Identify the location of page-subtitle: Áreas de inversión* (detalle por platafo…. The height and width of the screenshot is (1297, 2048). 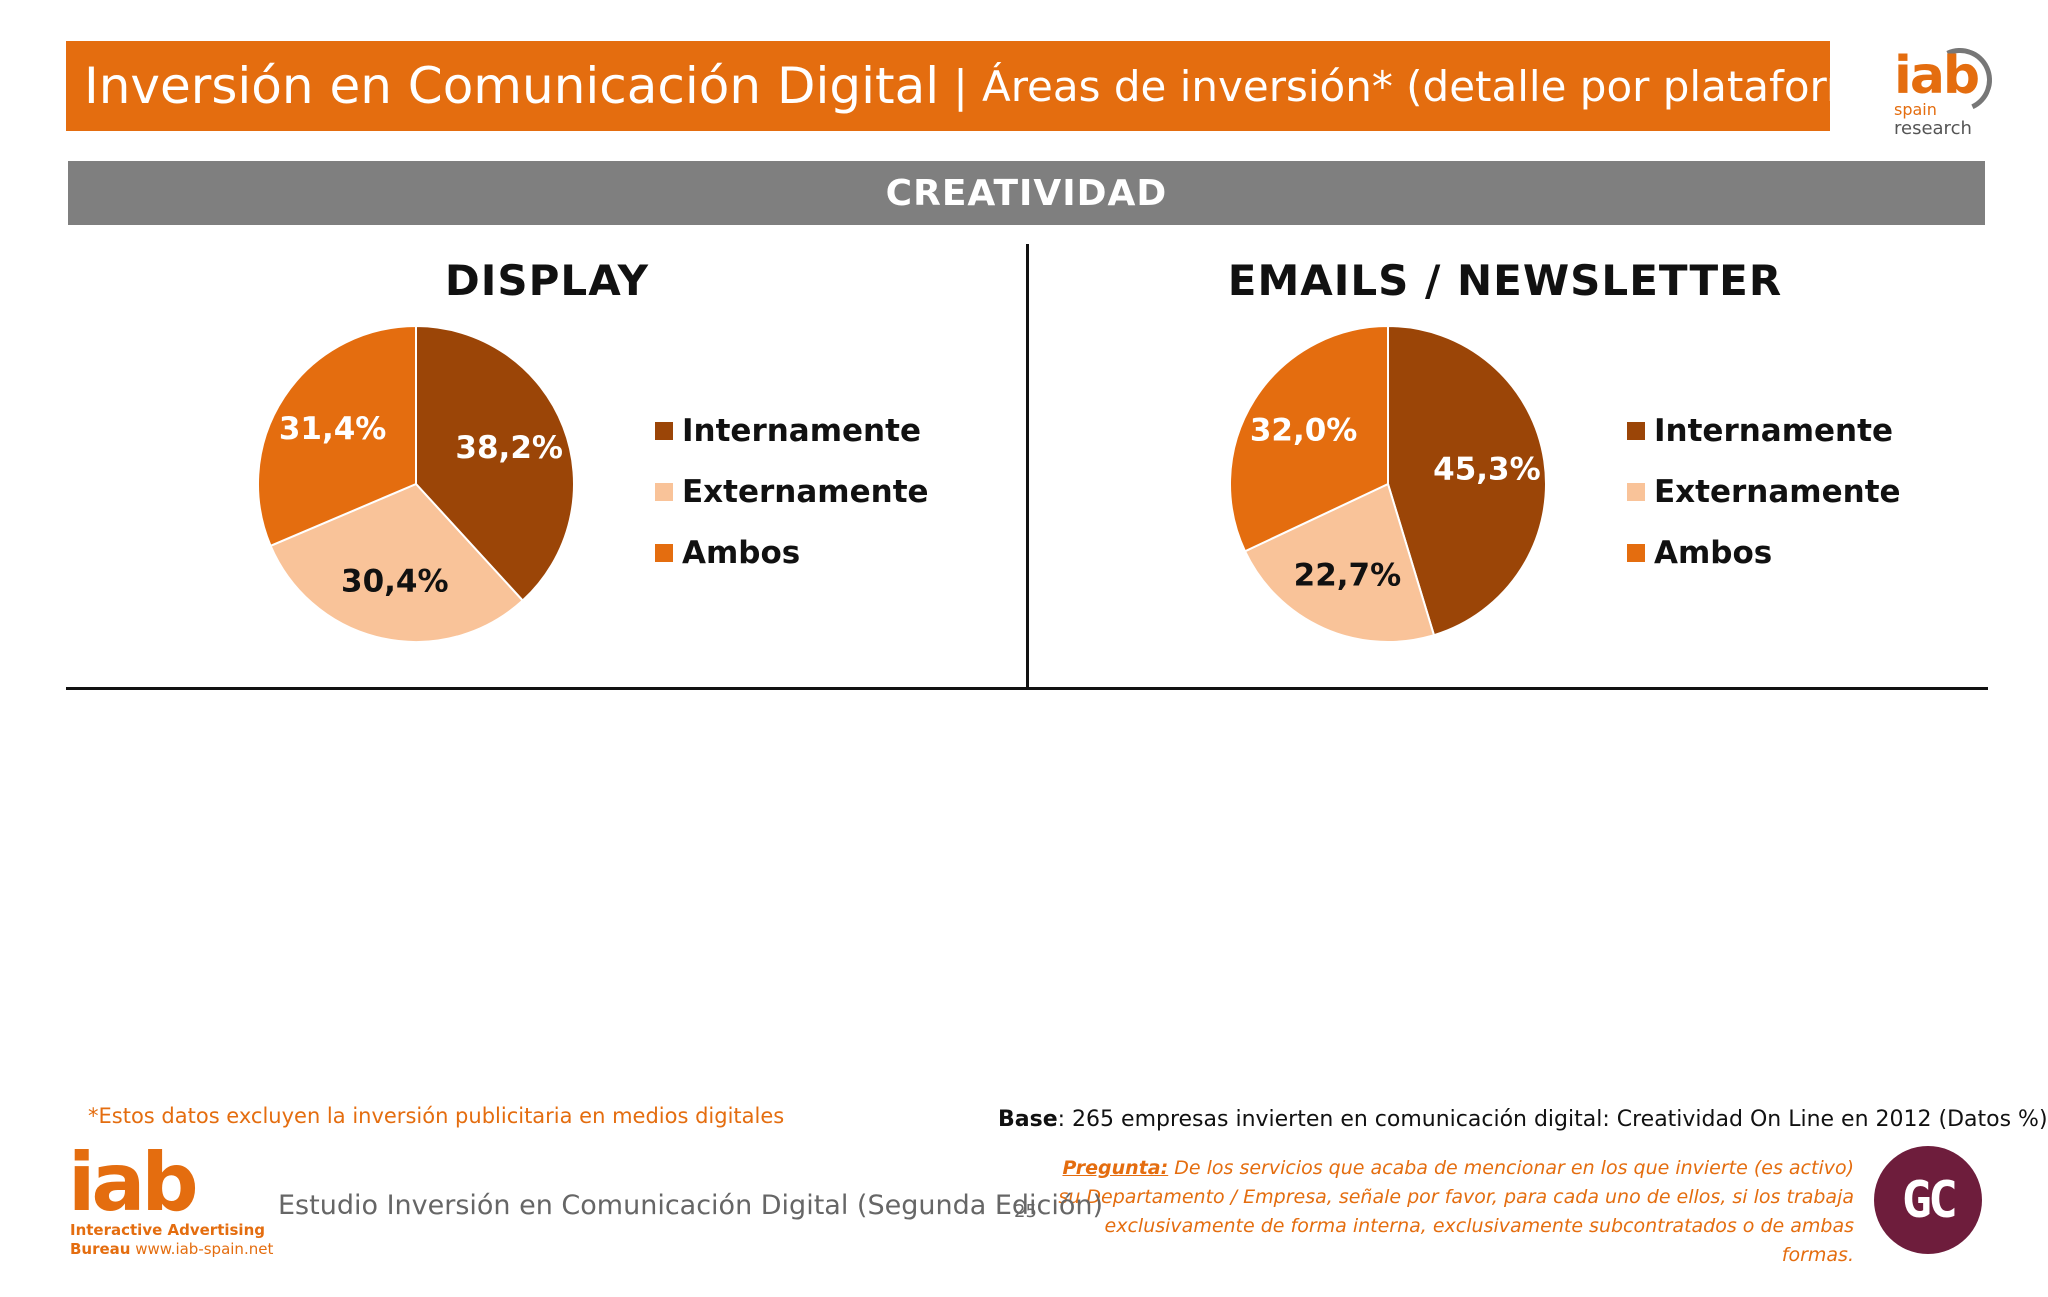
(1445, 86).